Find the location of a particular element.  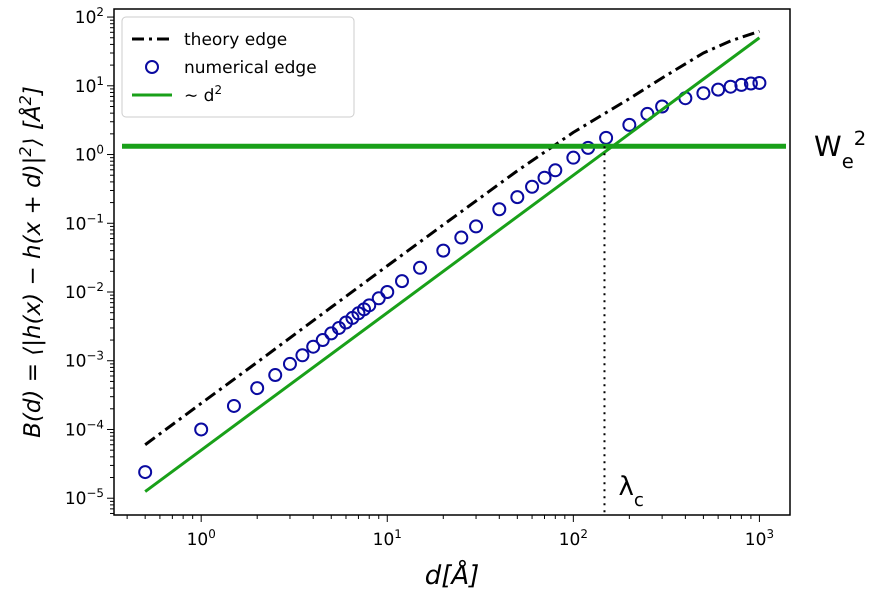

x-tick-label: 10$^{2}$ is located at coordinates (573, 538).